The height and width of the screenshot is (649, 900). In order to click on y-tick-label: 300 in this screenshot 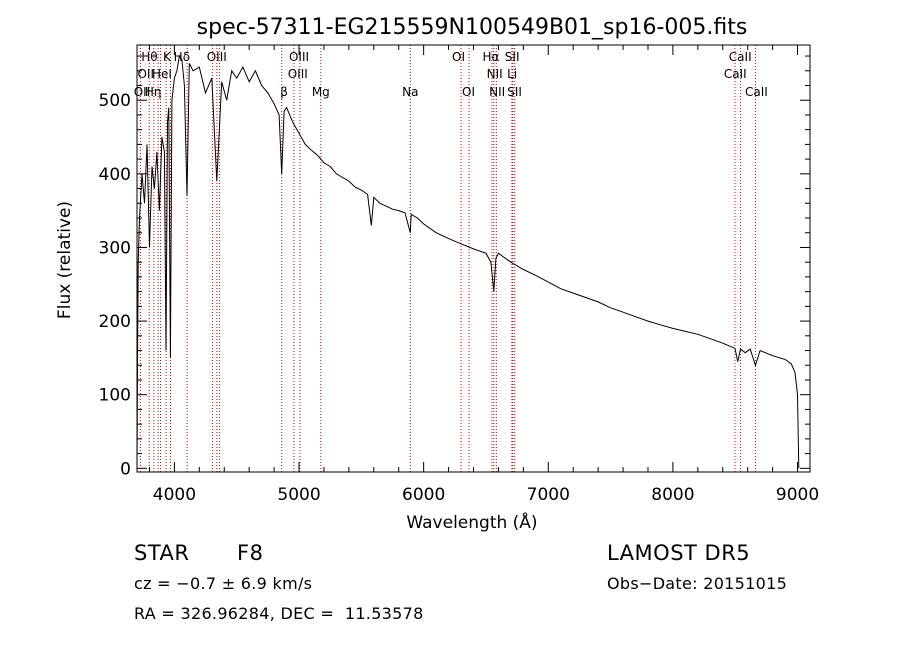, I will do `click(115, 248)`.